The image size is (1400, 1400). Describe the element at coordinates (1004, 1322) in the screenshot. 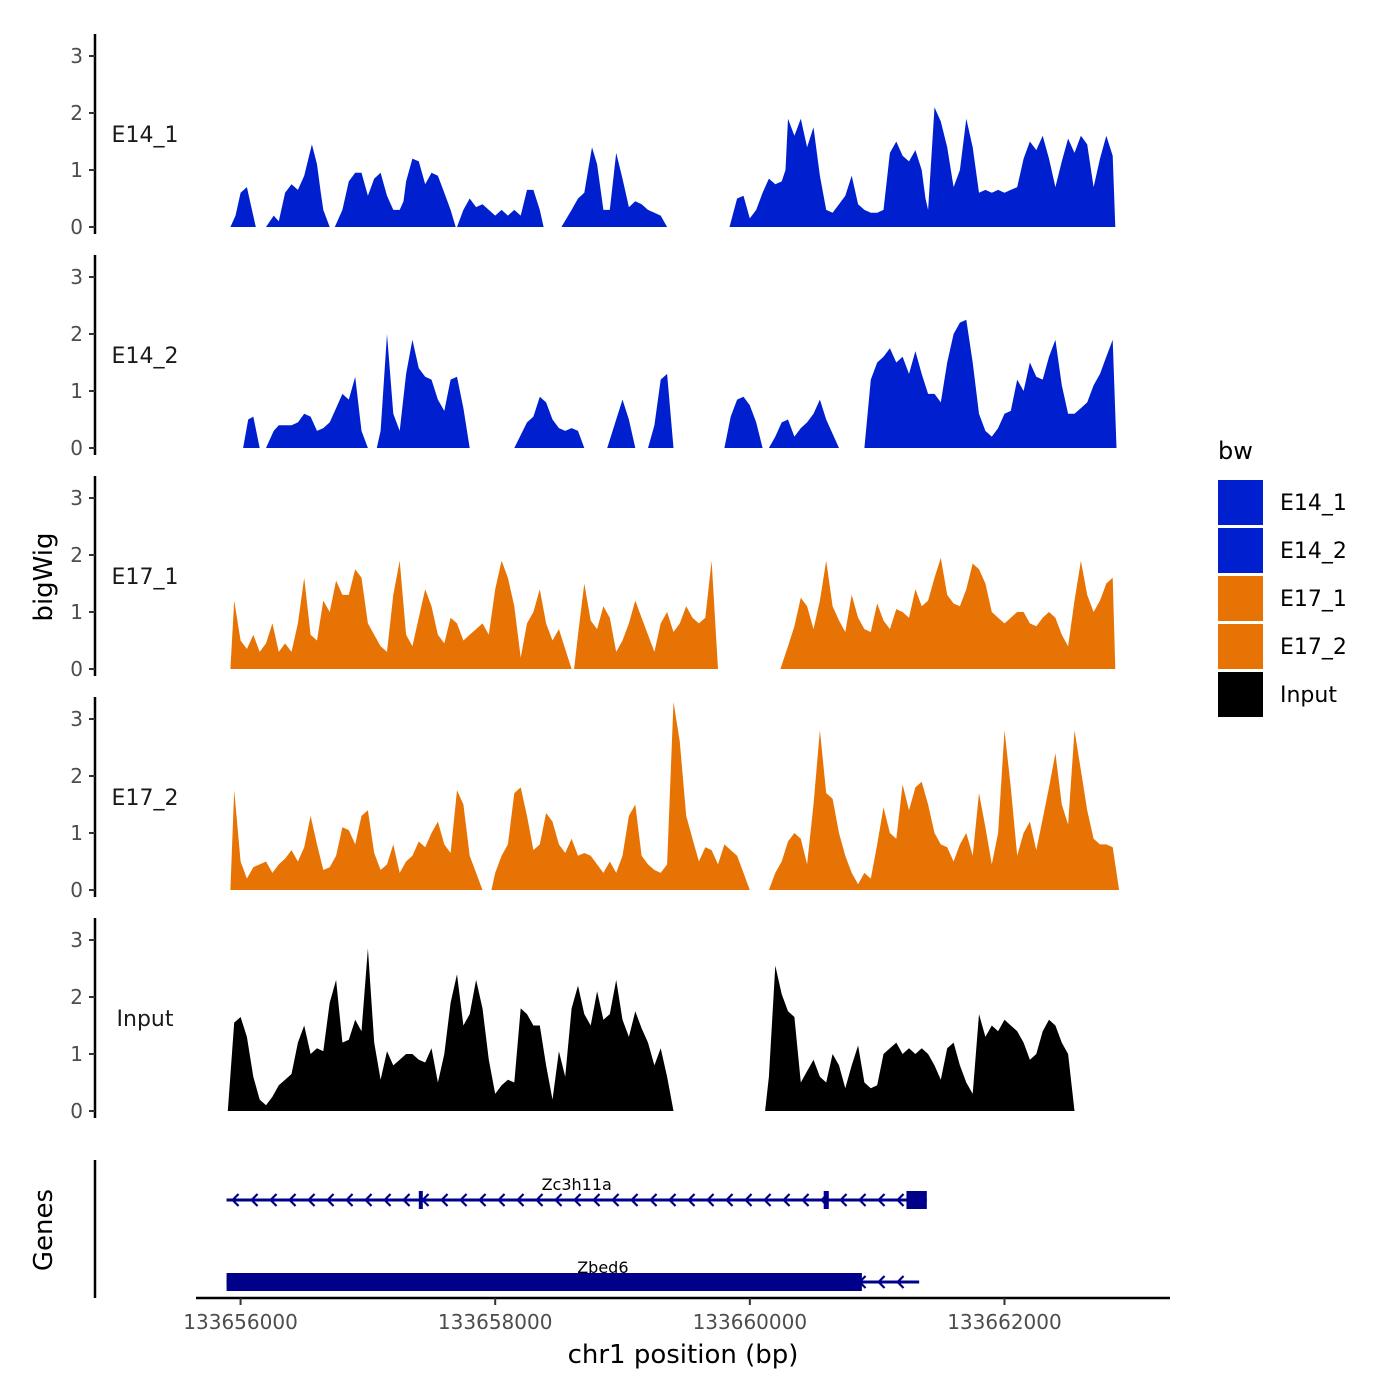

I see `x-tick-label: 133662000` at that location.